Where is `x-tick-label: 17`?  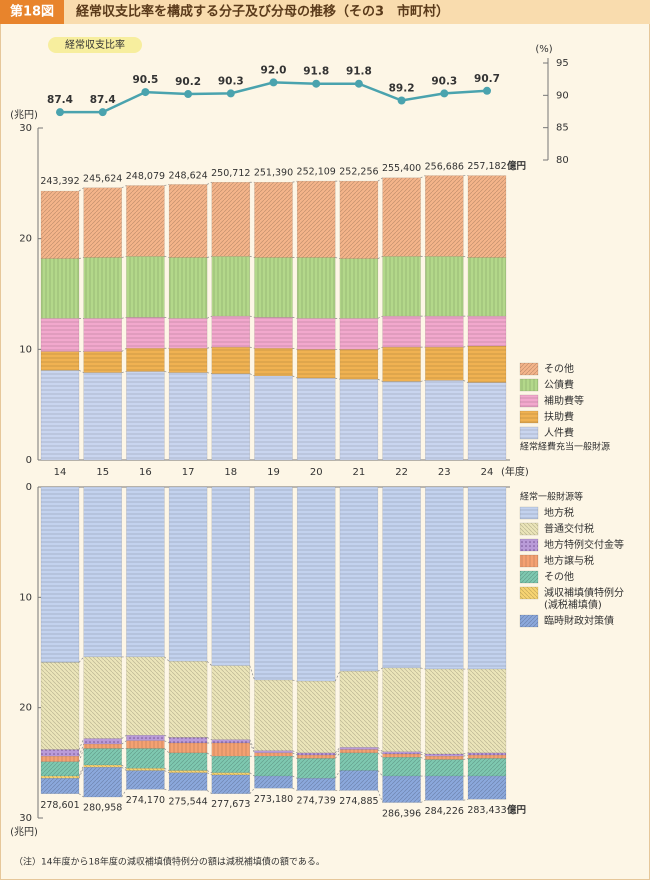 x-tick-label: 17 is located at coordinates (188, 472).